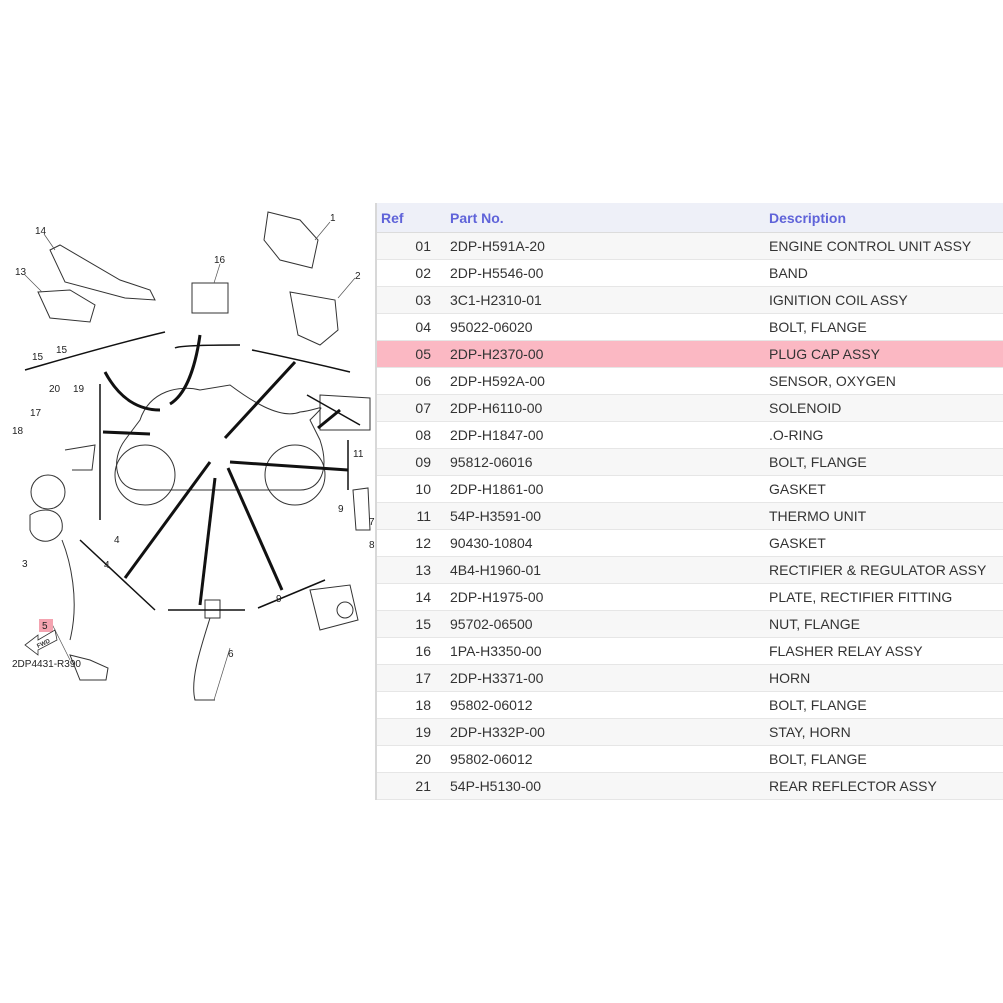 This screenshot has height=1003, width=1003. What do you see at coordinates (333, 218) in the screenshot?
I see `callout-1: 1` at bounding box center [333, 218].